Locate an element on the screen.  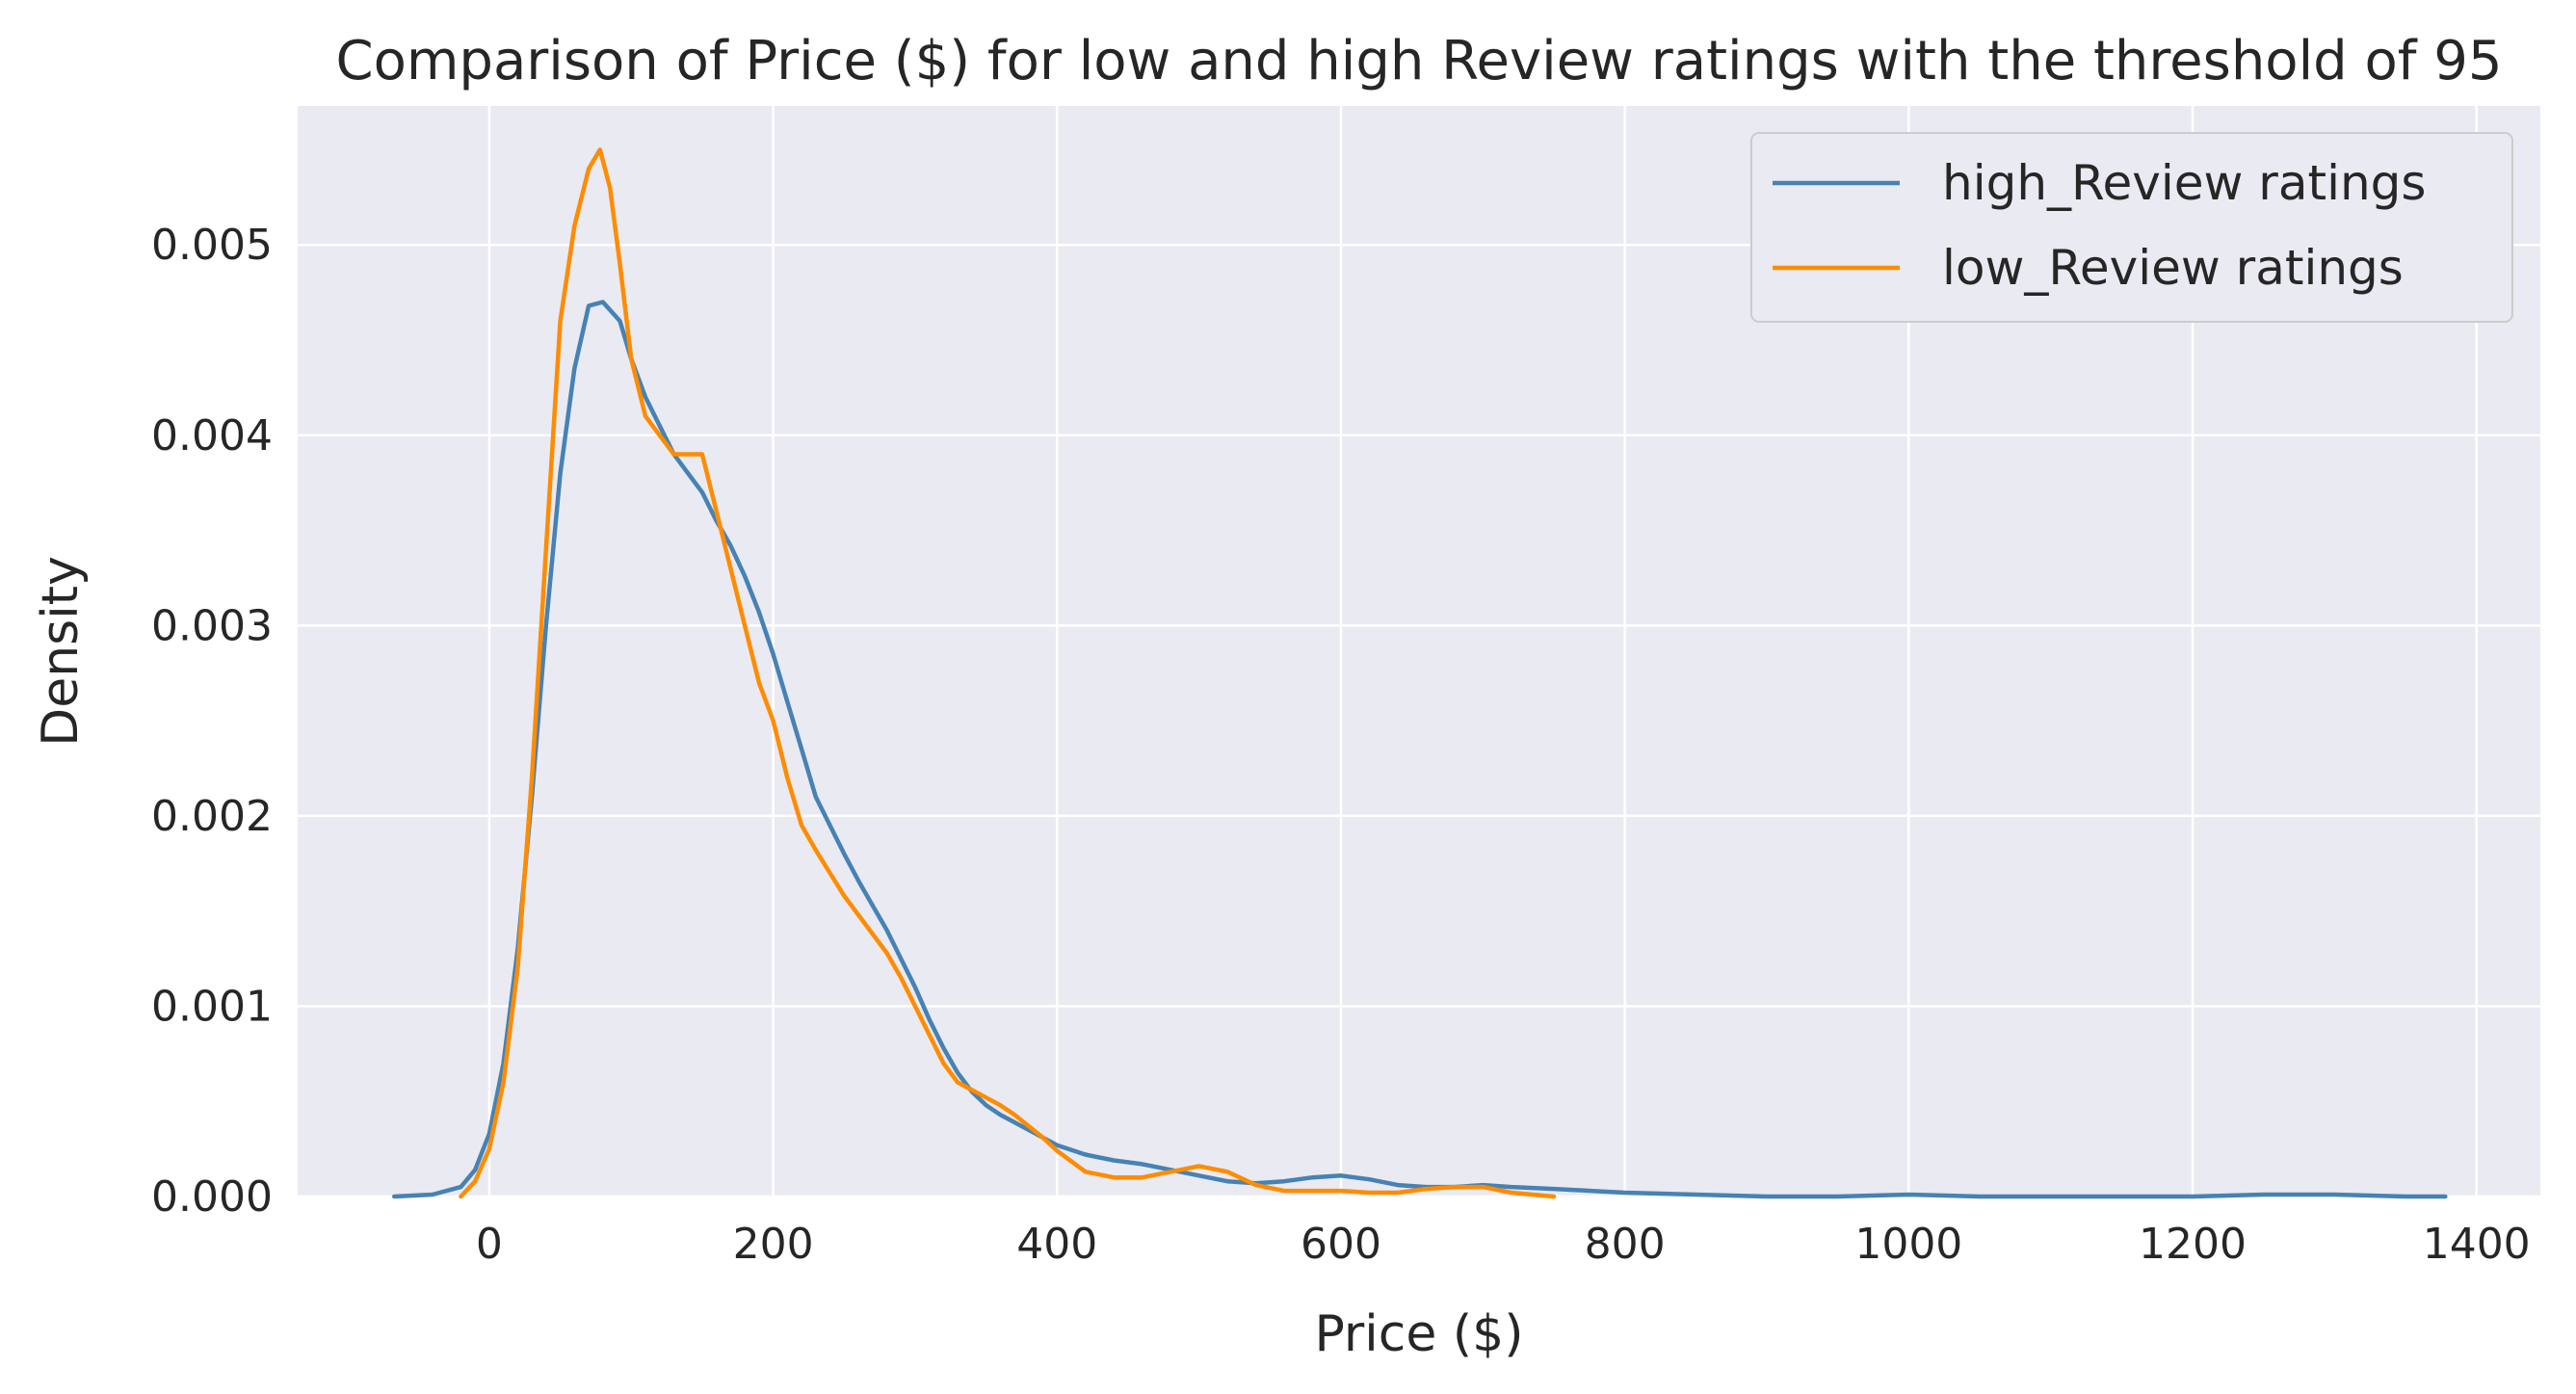
x-tick-label: 600 is located at coordinates (1341, 1245).